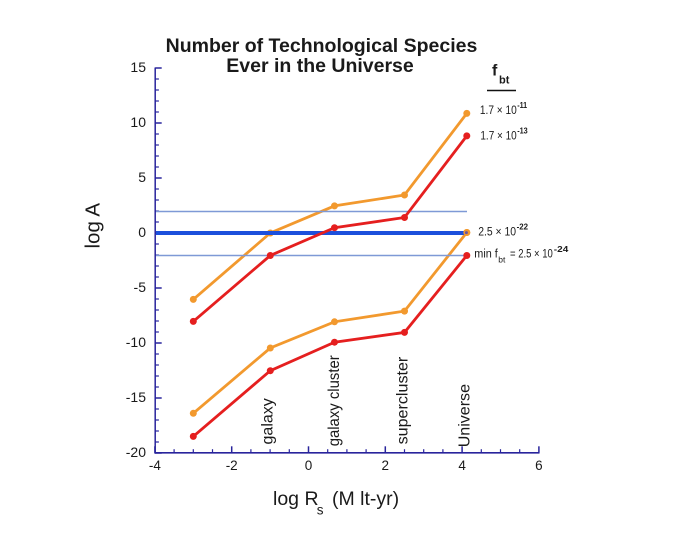 The image size is (675, 536). I want to click on svg-text: 2, so click(386, 465).